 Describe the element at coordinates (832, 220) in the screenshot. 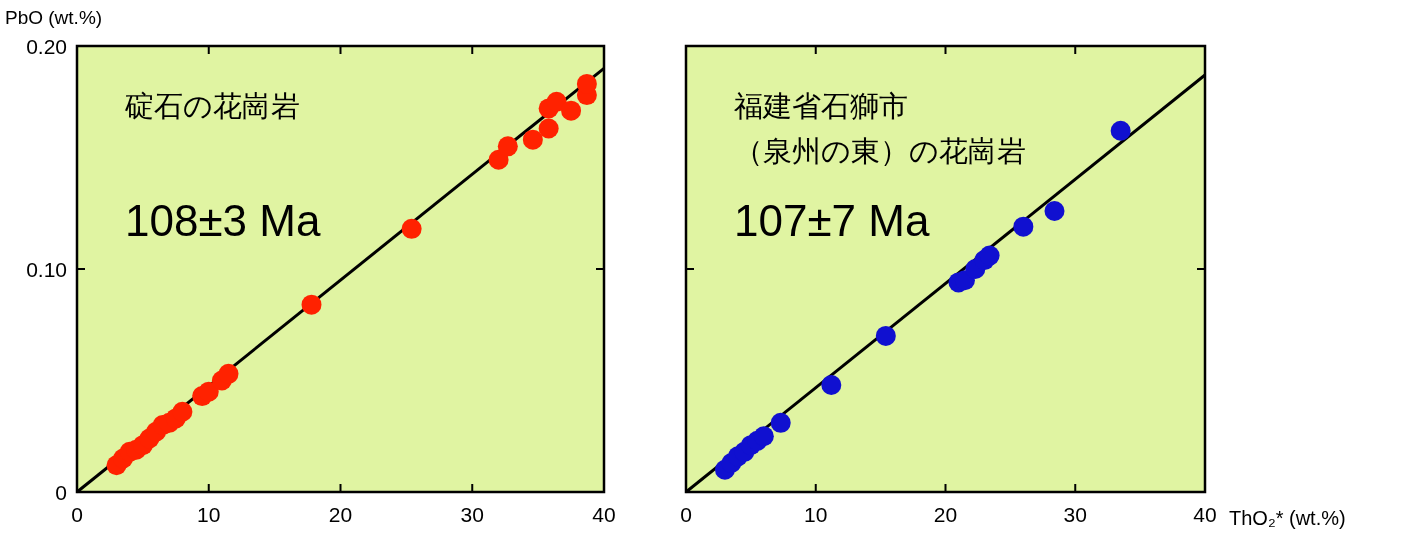

I see `annotation: 107±7 Ma` at that location.